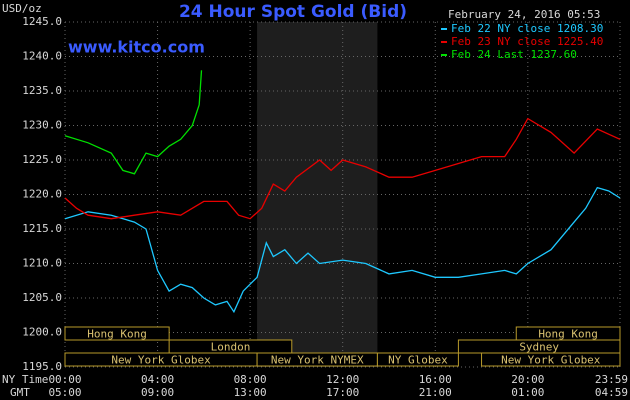 Image resolution: width=630 pixels, height=400 pixels. Describe the element at coordinates (42, 125) in the screenshot. I see `y-tick-label: 1230.0` at that location.